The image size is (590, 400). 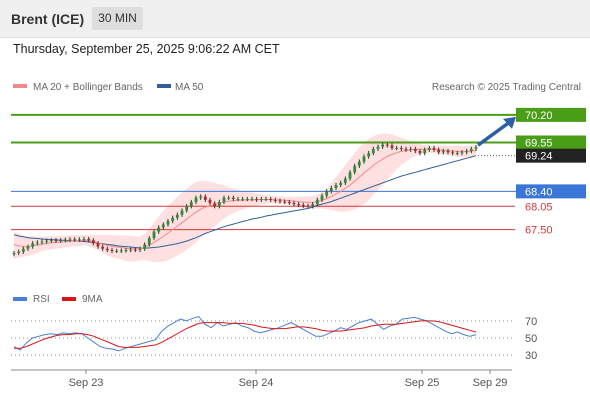 I want to click on rsi-plot: 70 50 30, so click(x=274, y=339).